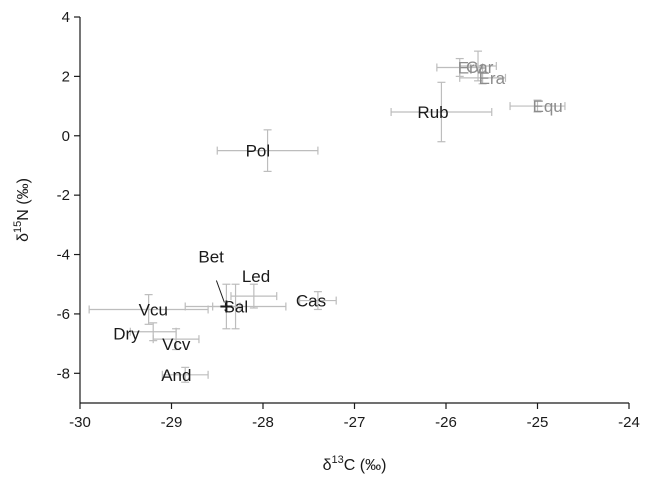 The width and height of the screenshot is (645, 480). What do you see at coordinates (66, 76) in the screenshot?
I see `y-tick-label: 2` at bounding box center [66, 76].